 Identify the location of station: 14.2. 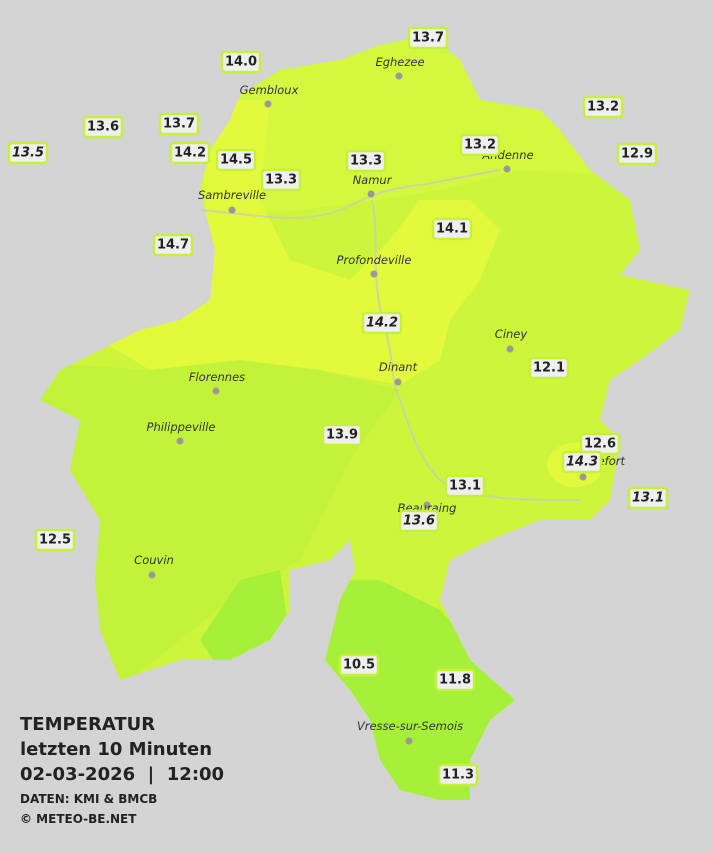
(190, 153).